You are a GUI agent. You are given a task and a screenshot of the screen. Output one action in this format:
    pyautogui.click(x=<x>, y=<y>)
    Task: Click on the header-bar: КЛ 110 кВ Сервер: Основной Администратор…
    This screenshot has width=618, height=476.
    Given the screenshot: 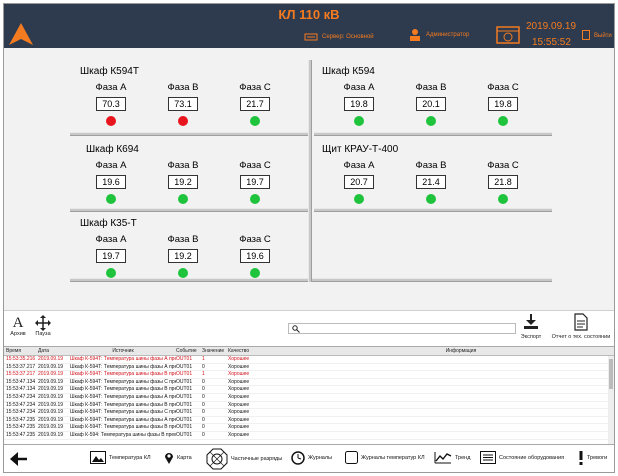 What is the action you would take?
    pyautogui.click(x=309, y=26)
    